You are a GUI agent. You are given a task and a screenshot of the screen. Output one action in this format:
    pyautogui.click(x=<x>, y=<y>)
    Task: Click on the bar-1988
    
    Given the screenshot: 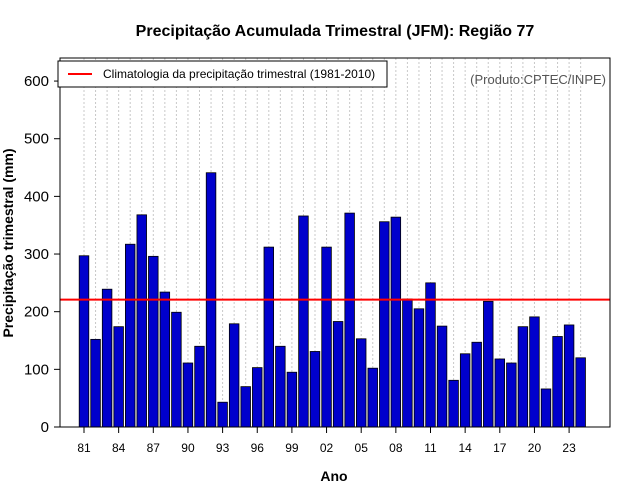 What is the action you would take?
    pyautogui.click(x=165, y=359)
    